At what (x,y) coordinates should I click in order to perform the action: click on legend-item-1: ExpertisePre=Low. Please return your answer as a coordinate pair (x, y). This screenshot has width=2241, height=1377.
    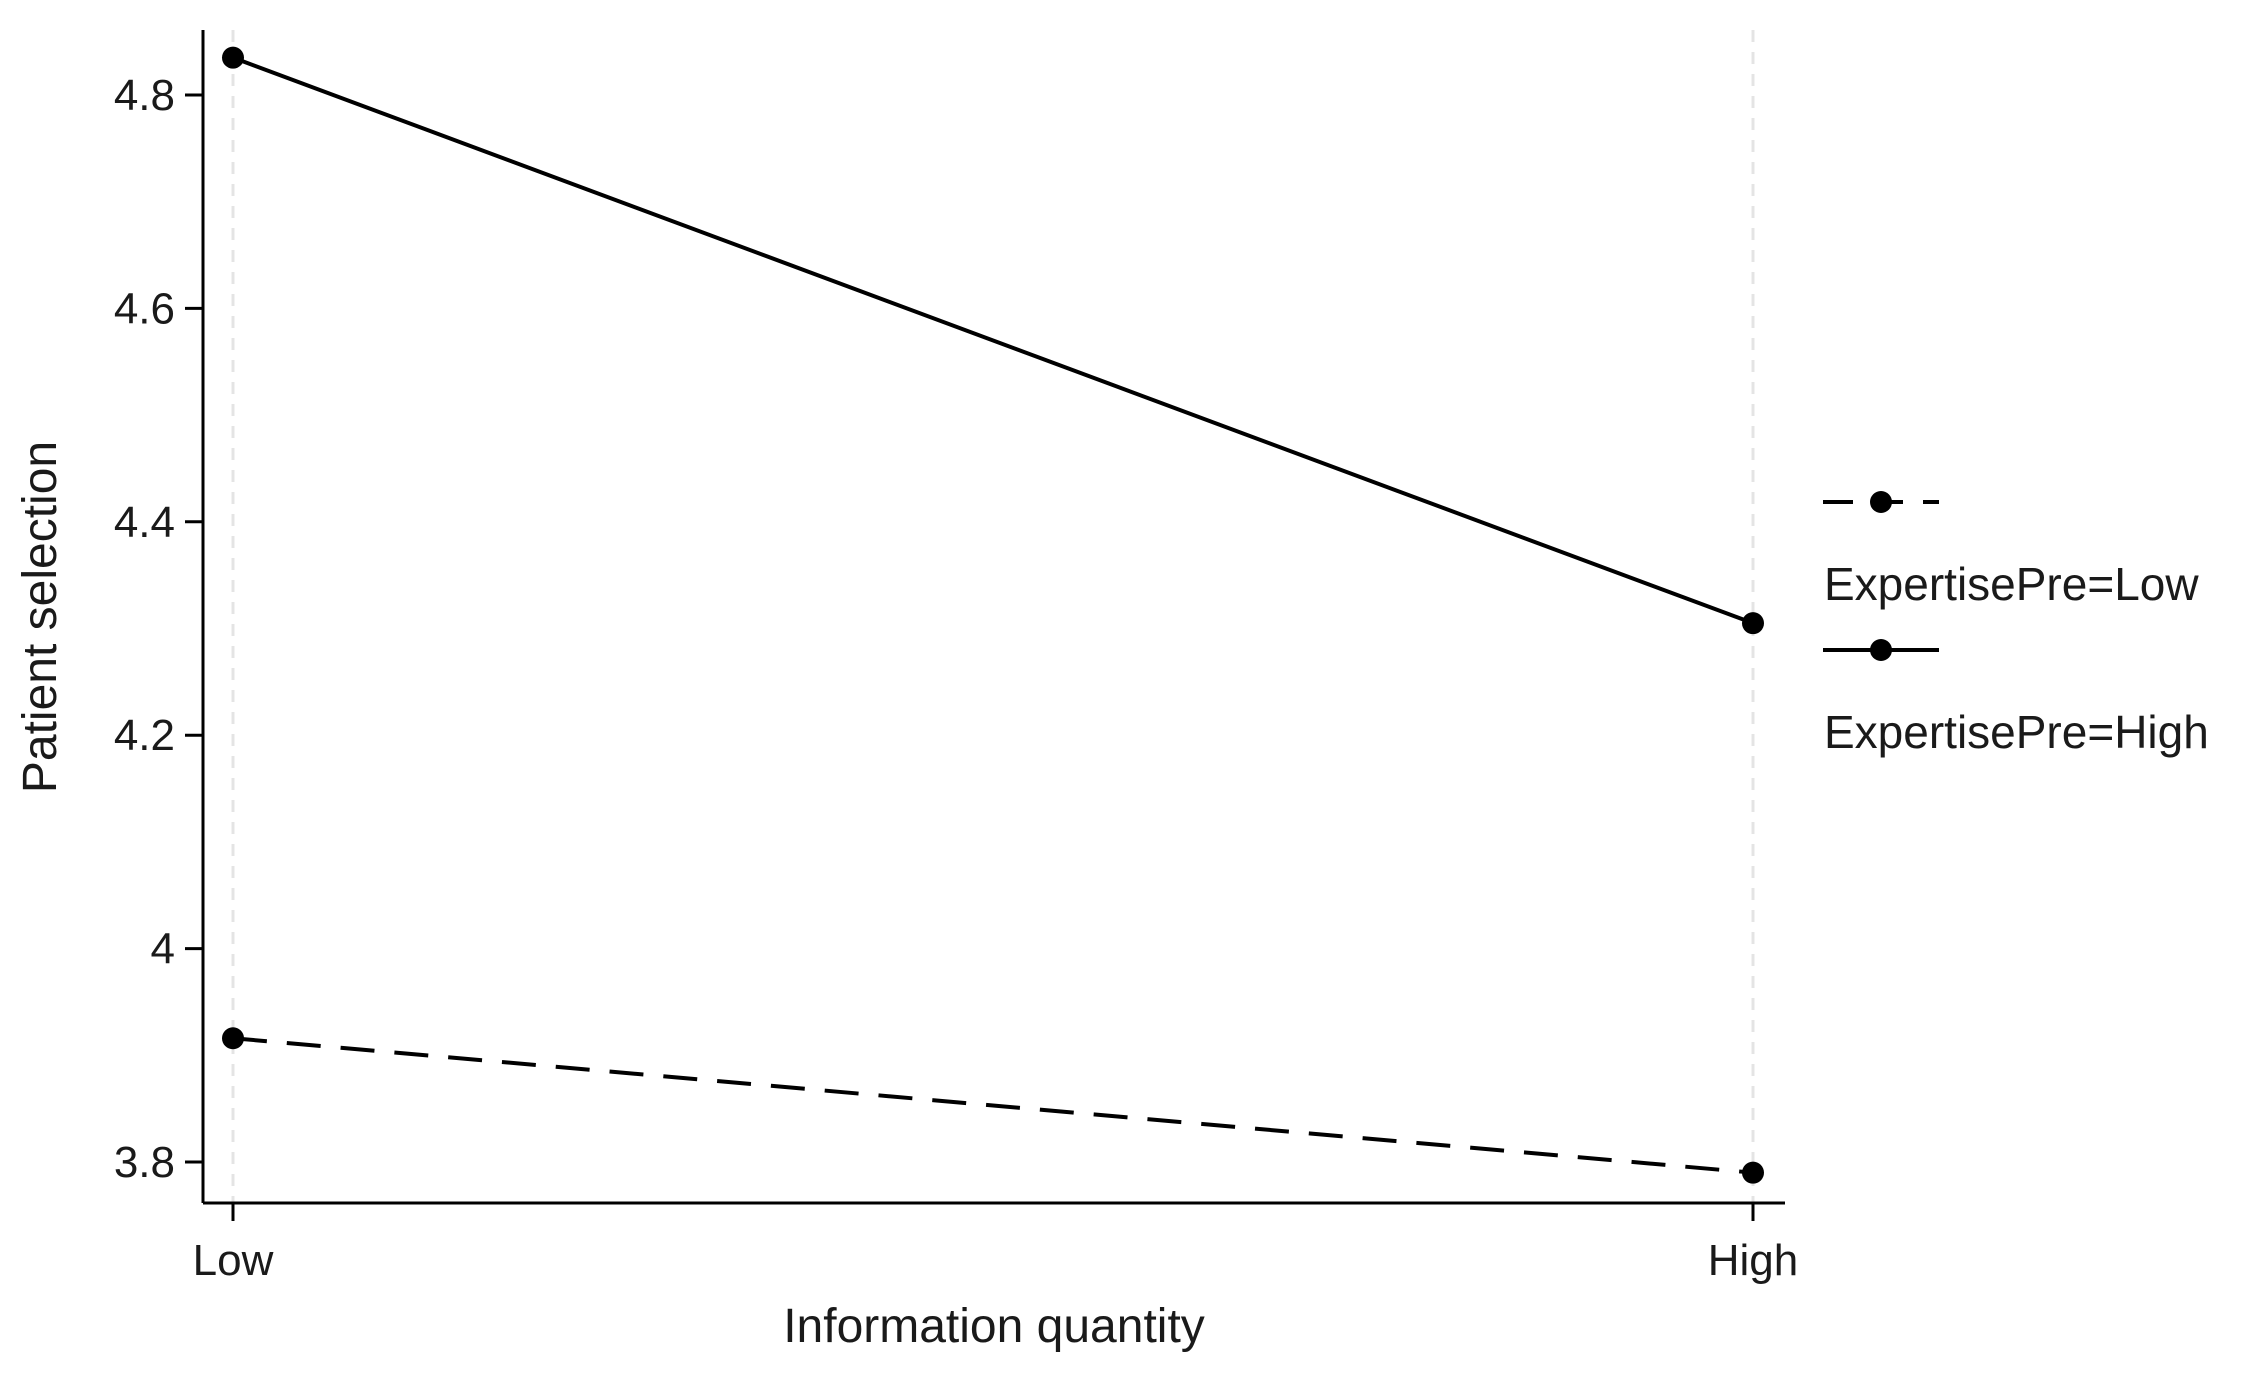
    Looking at the image, I should click on (2011, 550).